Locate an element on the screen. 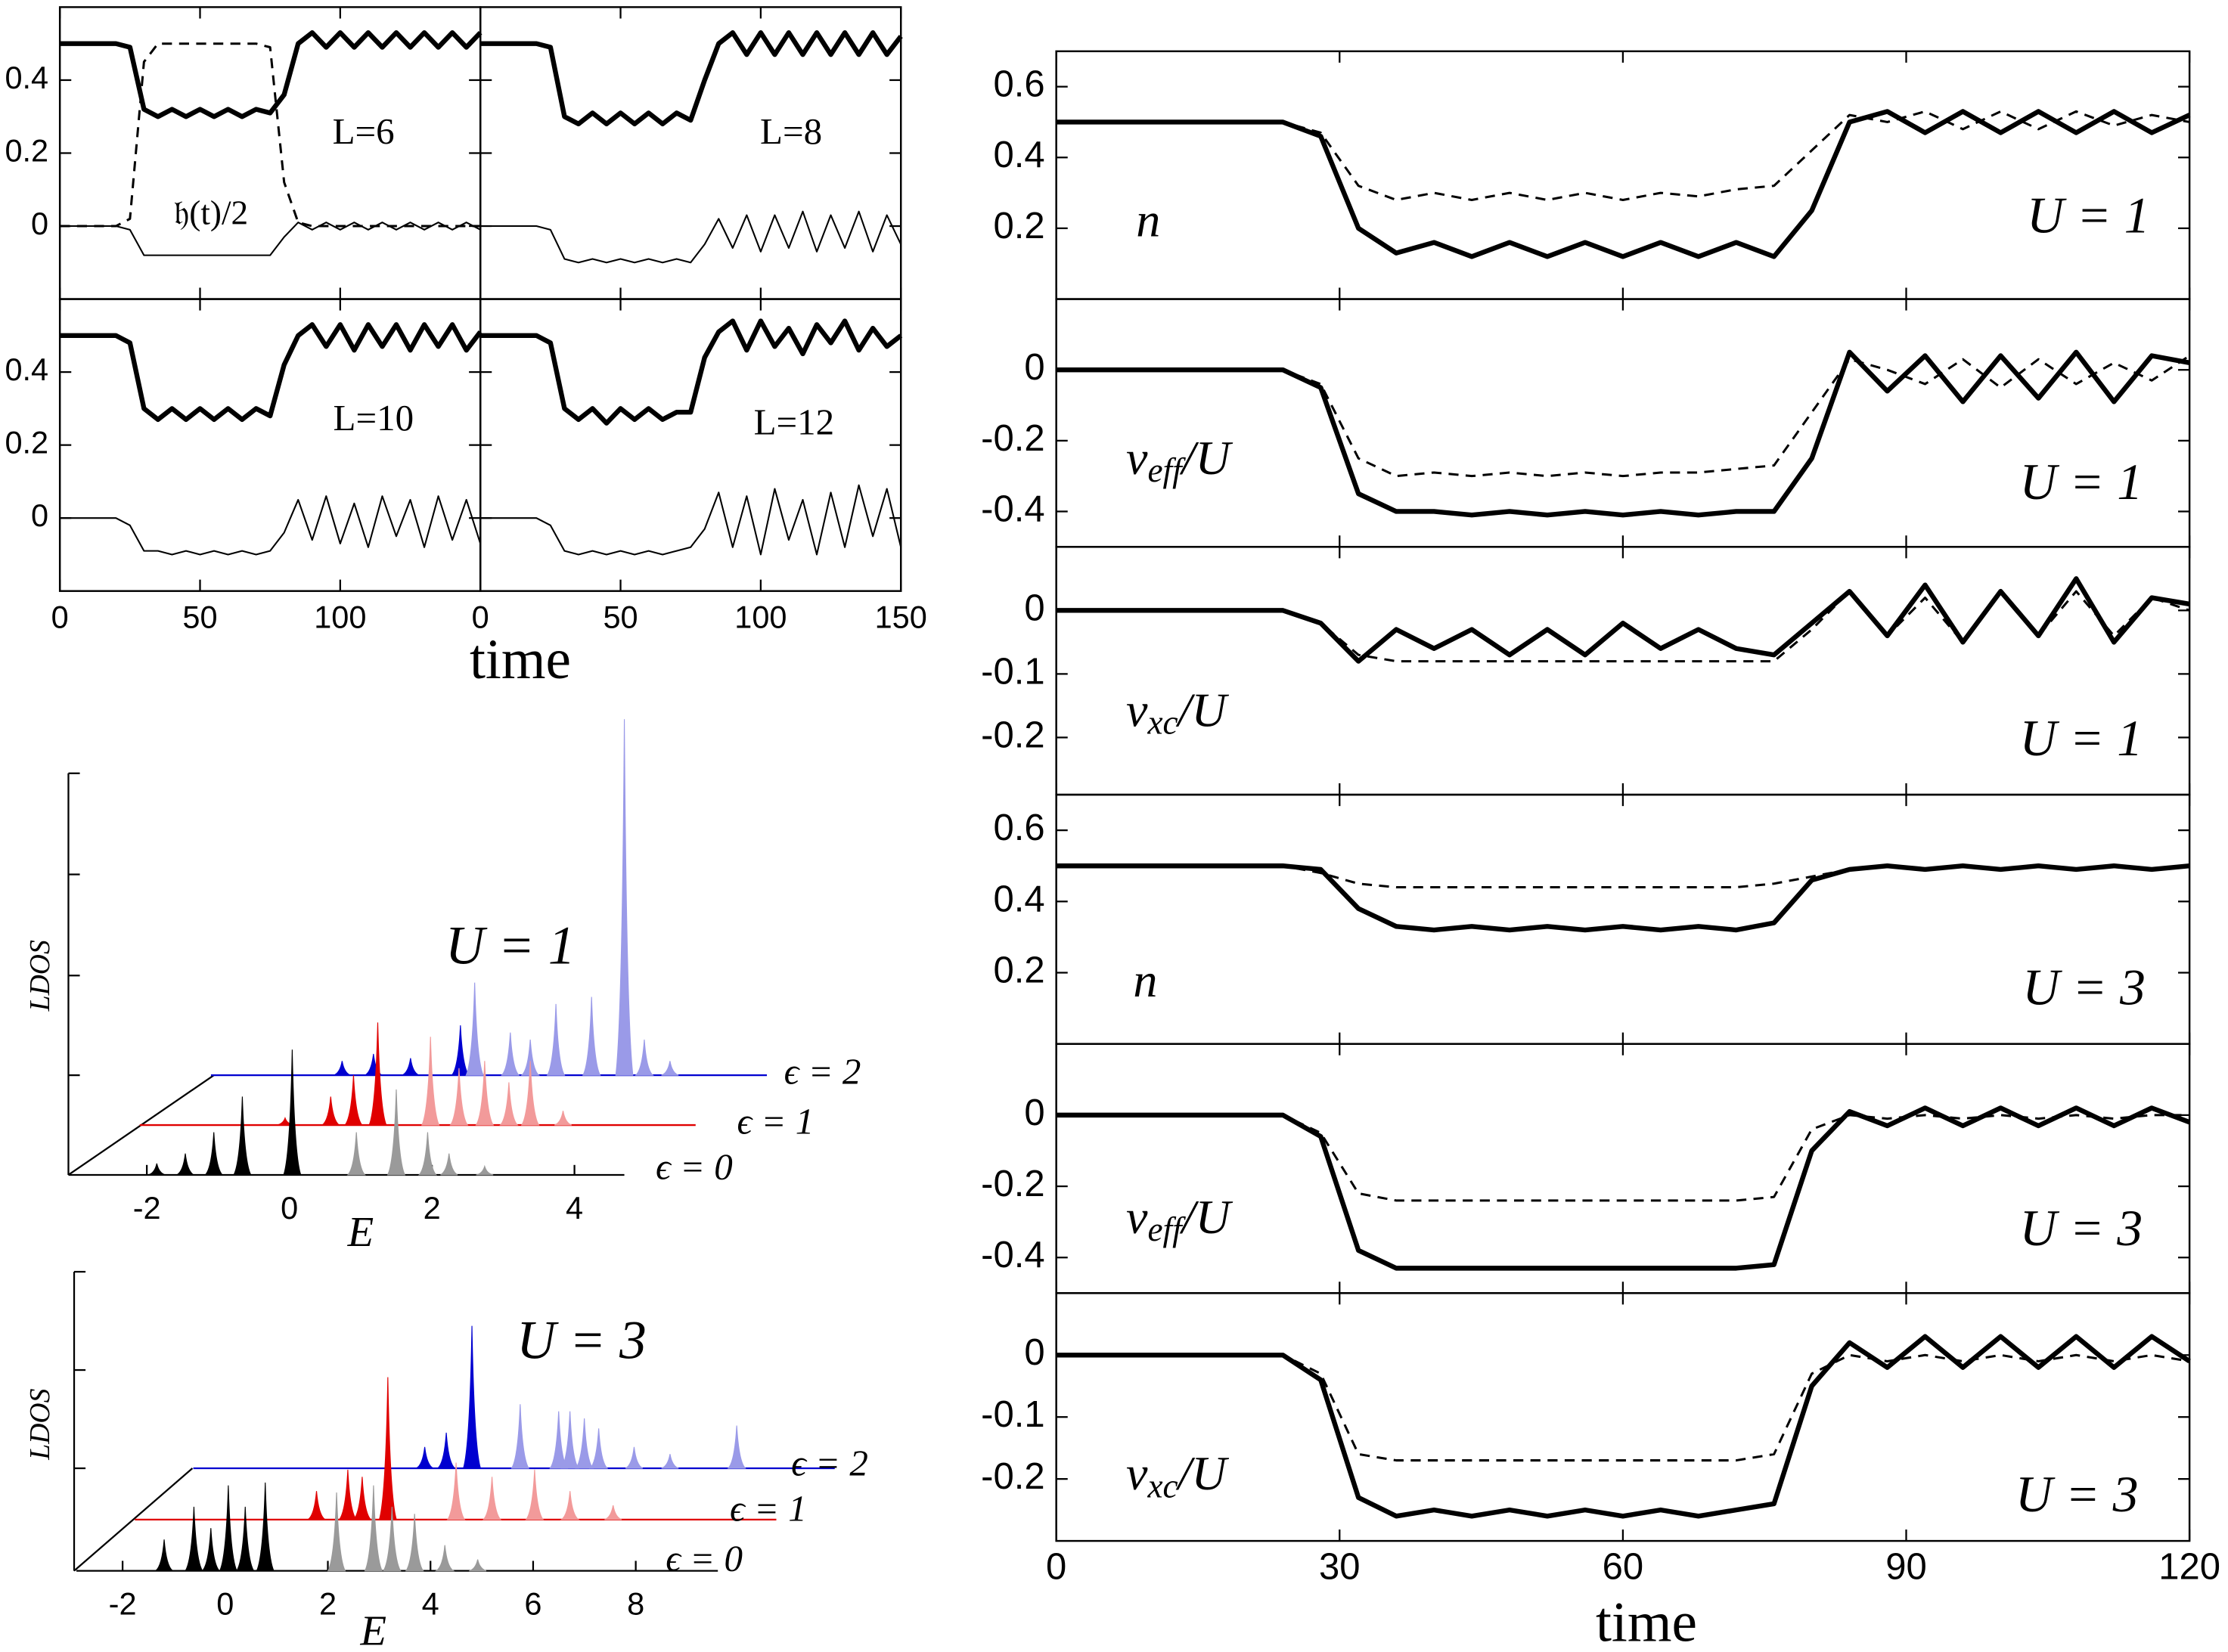 The width and height of the screenshot is (2228, 1652). label-sub: xc is located at coordinates (1162, 723).